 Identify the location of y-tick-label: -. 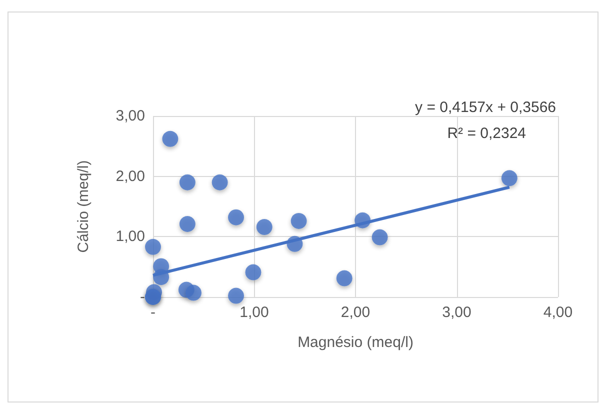
(142, 297).